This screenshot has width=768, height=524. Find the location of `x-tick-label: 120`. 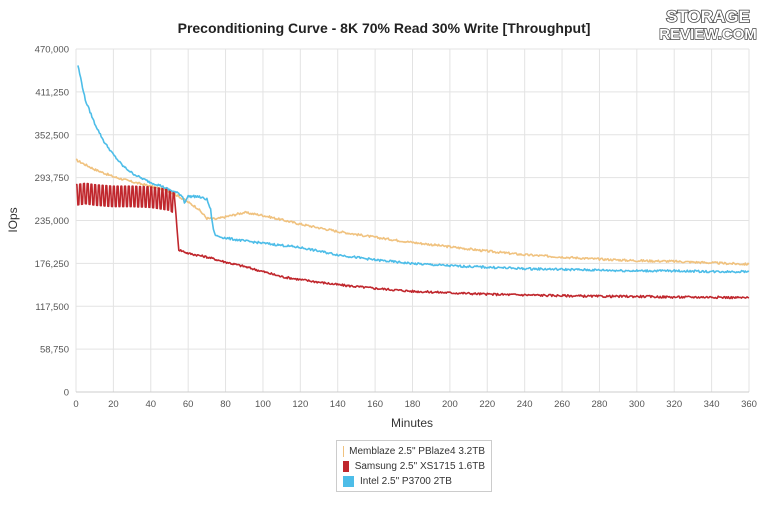

x-tick-label: 120 is located at coordinates (300, 404).